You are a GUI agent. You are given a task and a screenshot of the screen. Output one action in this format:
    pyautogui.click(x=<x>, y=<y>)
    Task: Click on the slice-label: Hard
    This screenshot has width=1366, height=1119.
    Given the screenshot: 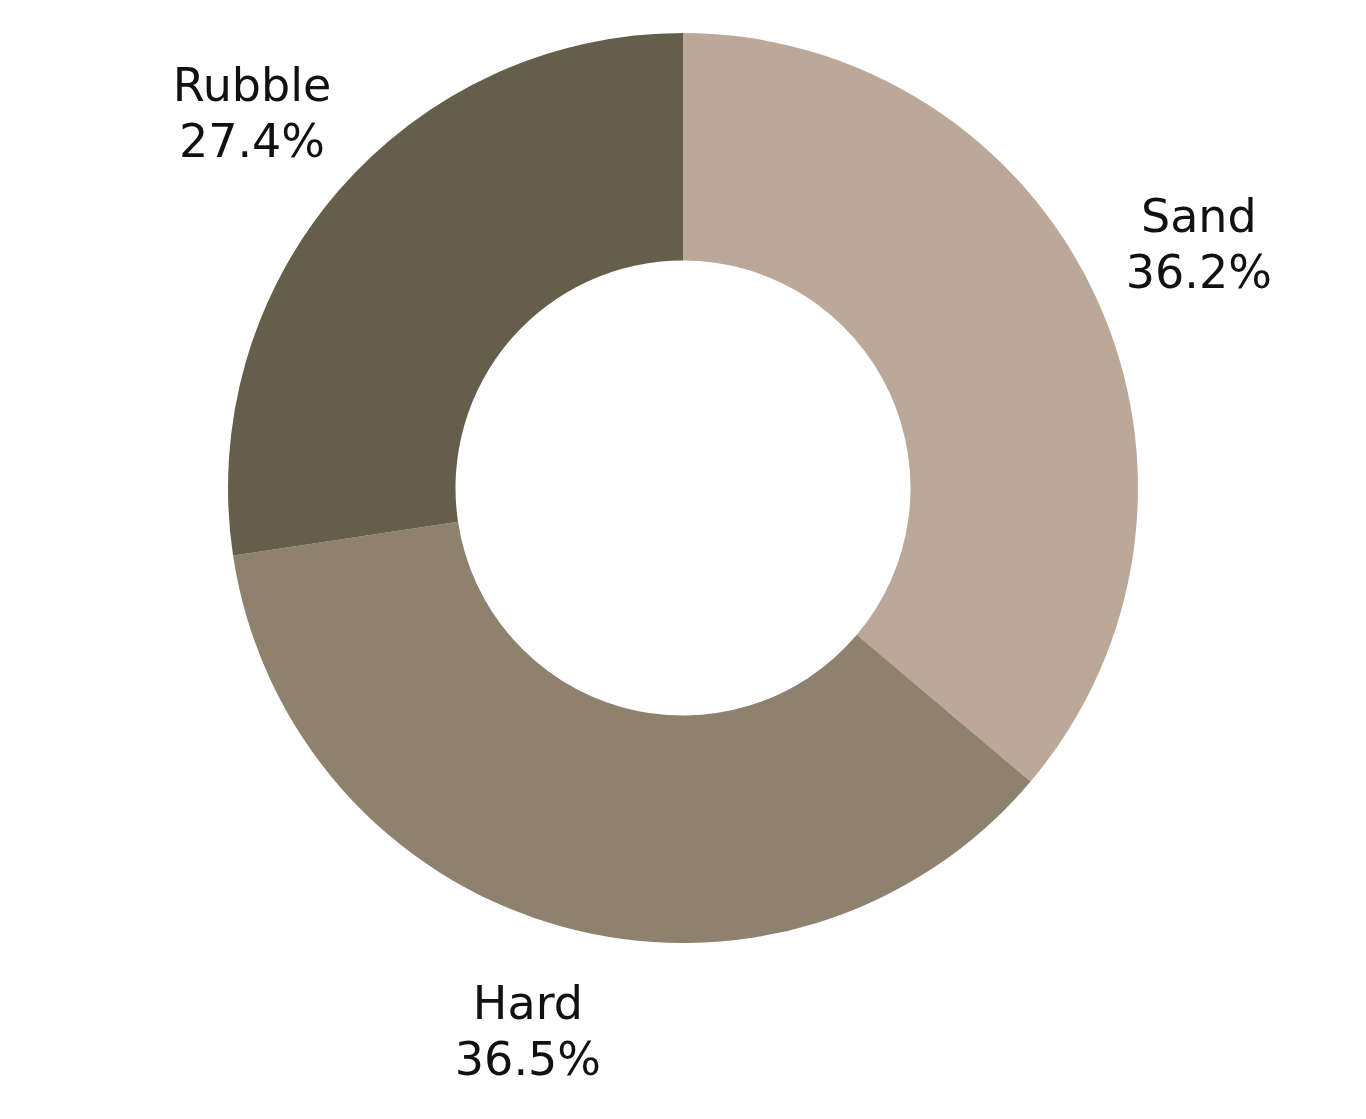 What is the action you would take?
    pyautogui.click(x=527, y=1003)
    